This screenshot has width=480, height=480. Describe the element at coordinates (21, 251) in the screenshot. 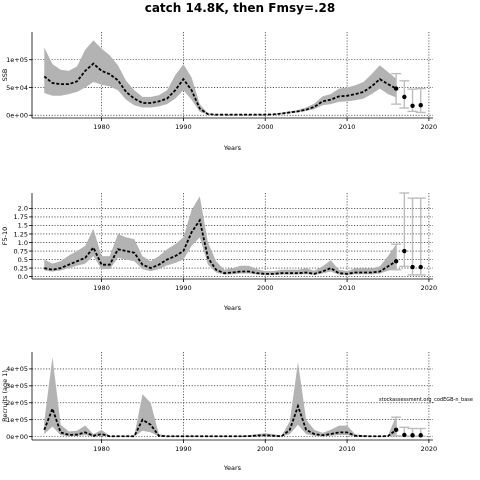

I see `y-tick-label-3: 0.75` at that location.